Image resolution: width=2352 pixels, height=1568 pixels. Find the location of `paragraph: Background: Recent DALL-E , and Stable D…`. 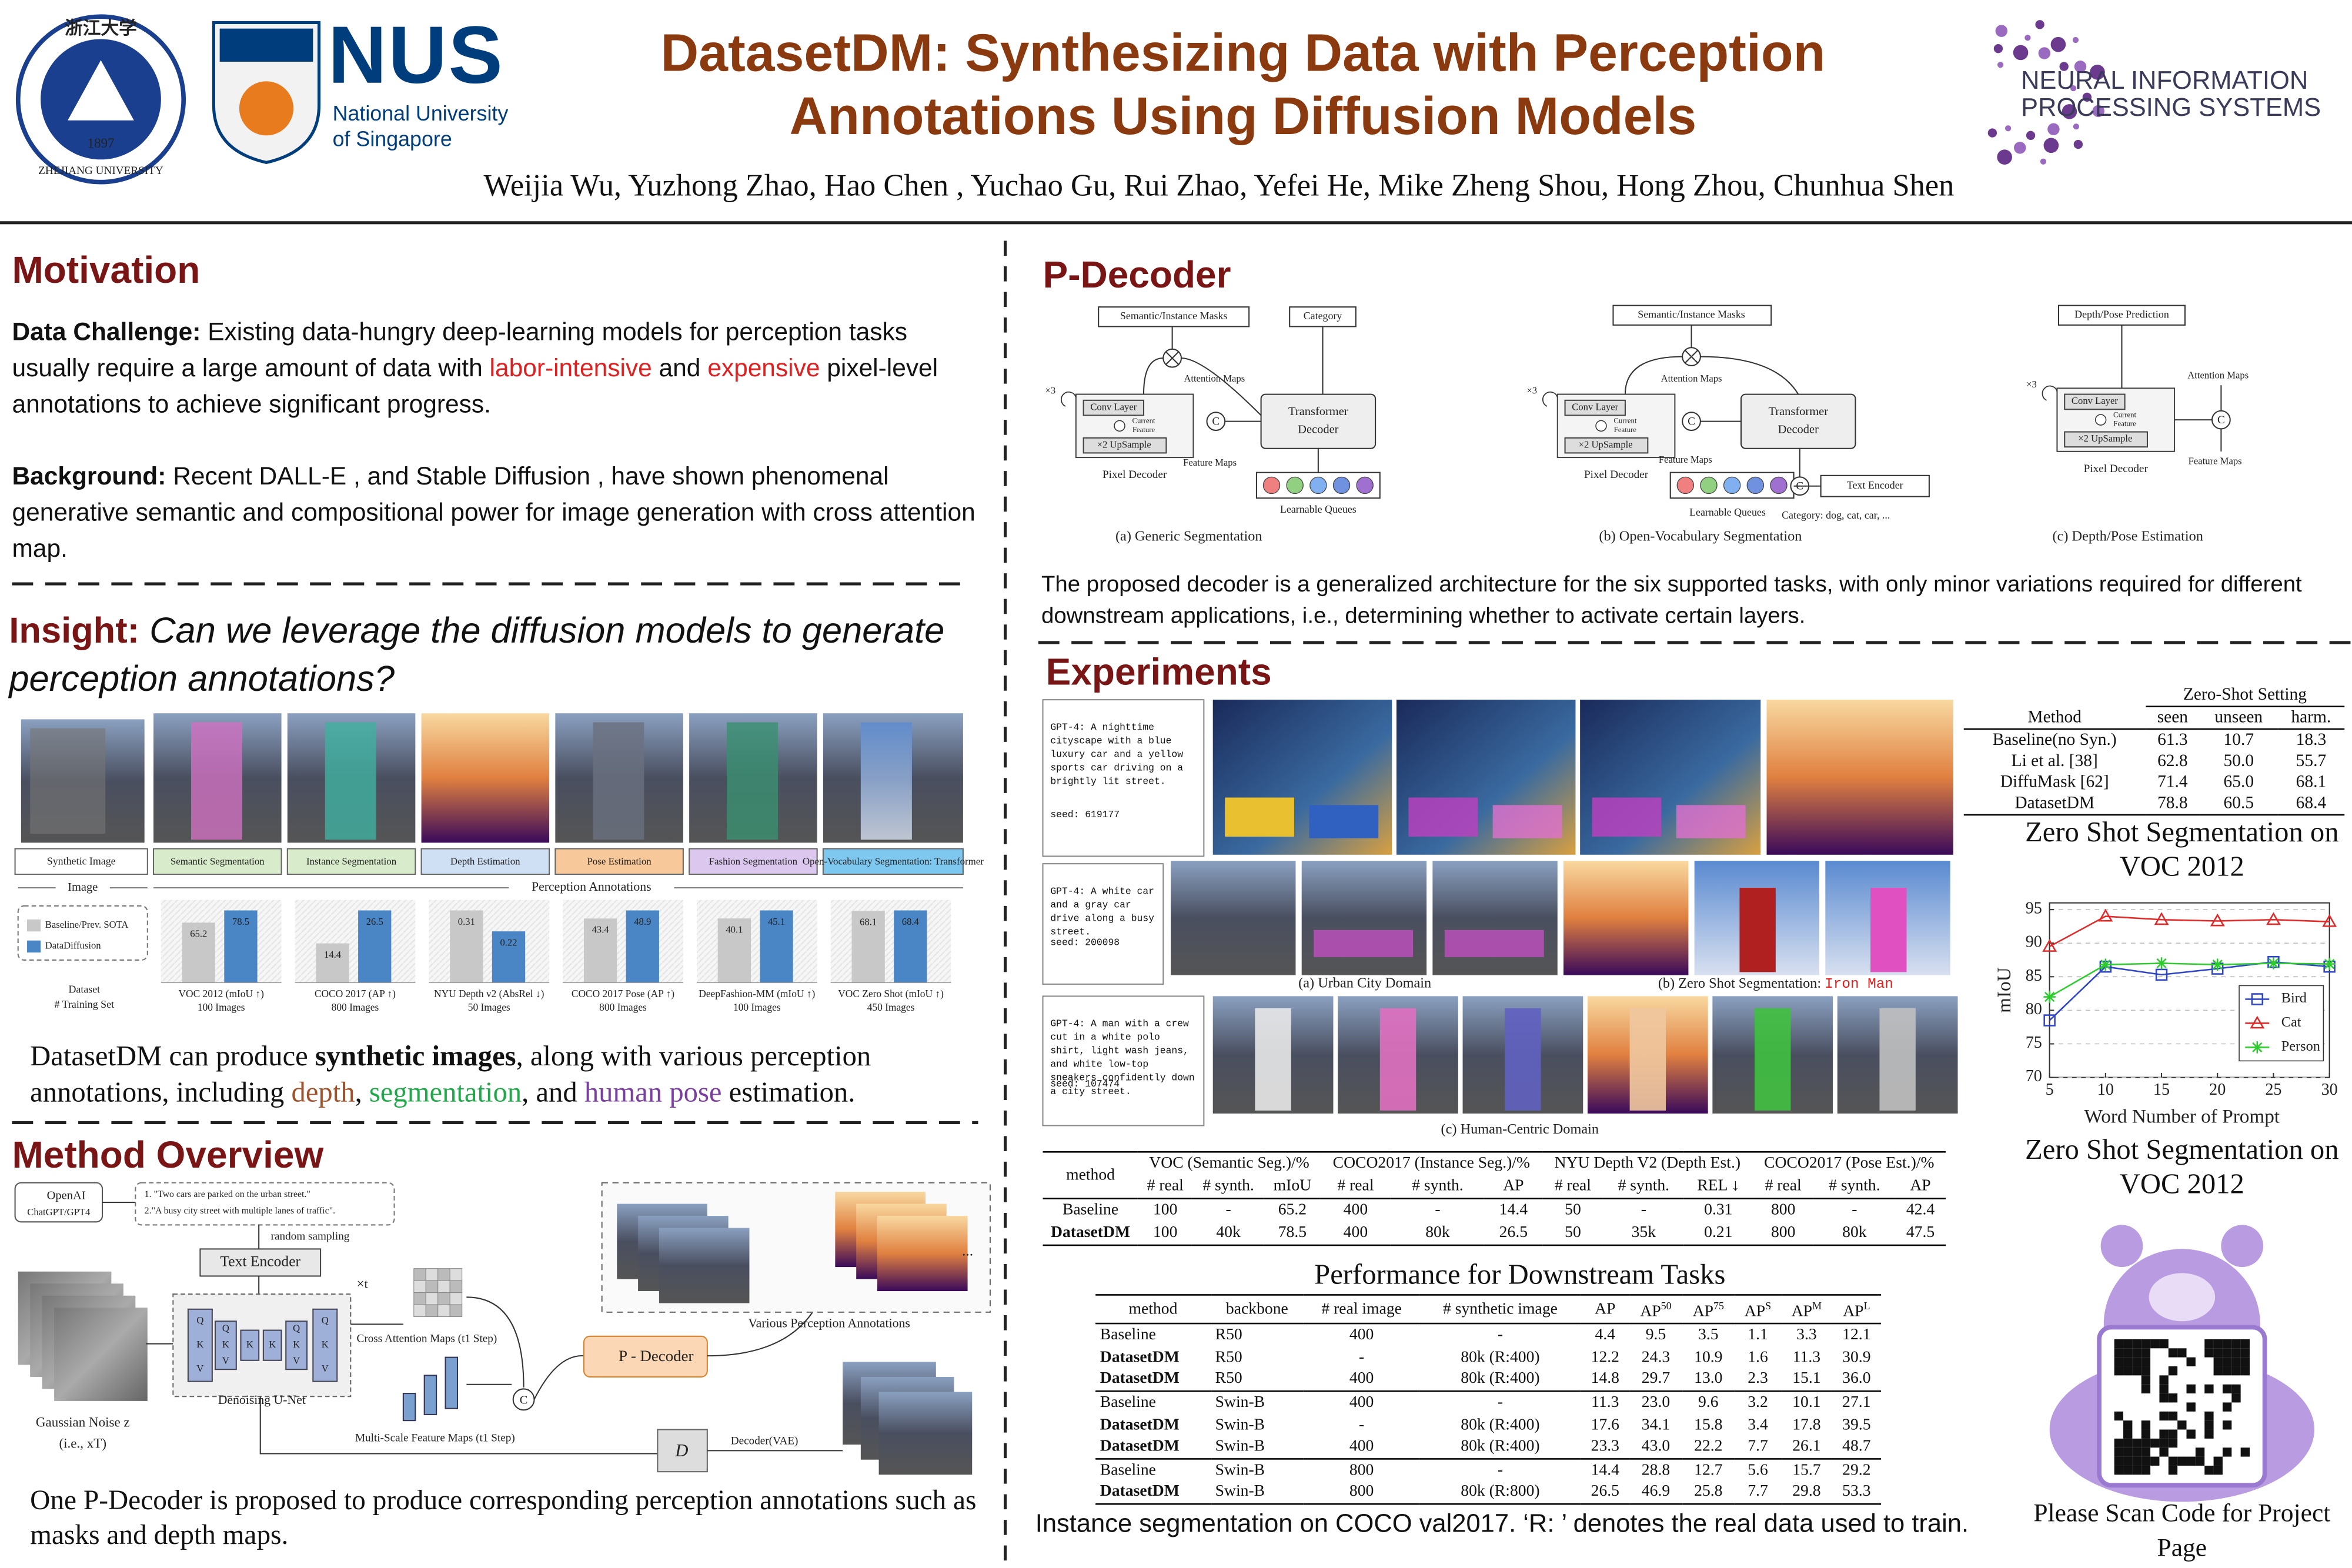

paragraph: Background: Recent DALL-E , and Stable D… is located at coordinates (497, 513).